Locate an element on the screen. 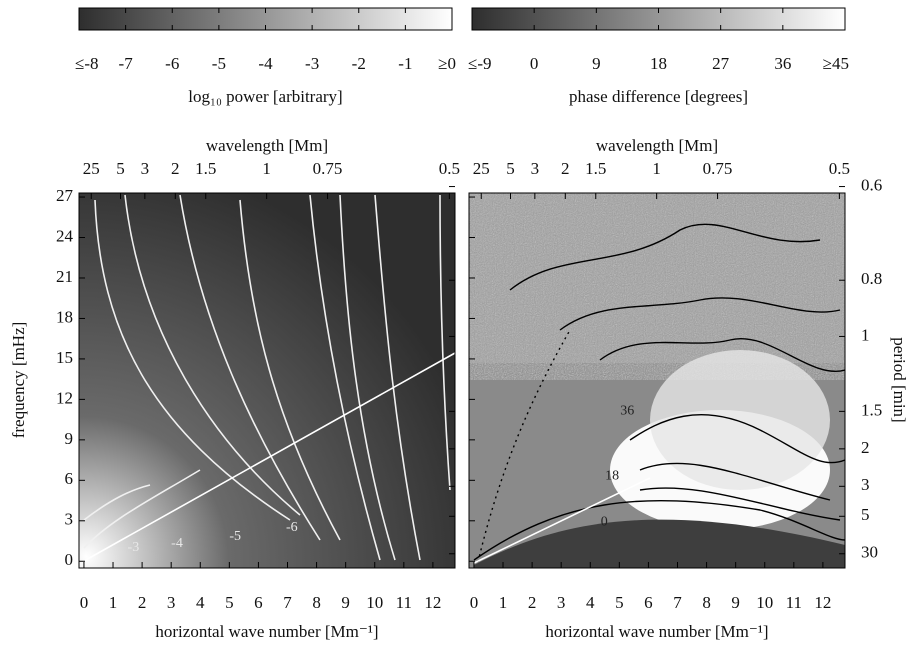  y-tick-label: 6 is located at coordinates (69, 478).